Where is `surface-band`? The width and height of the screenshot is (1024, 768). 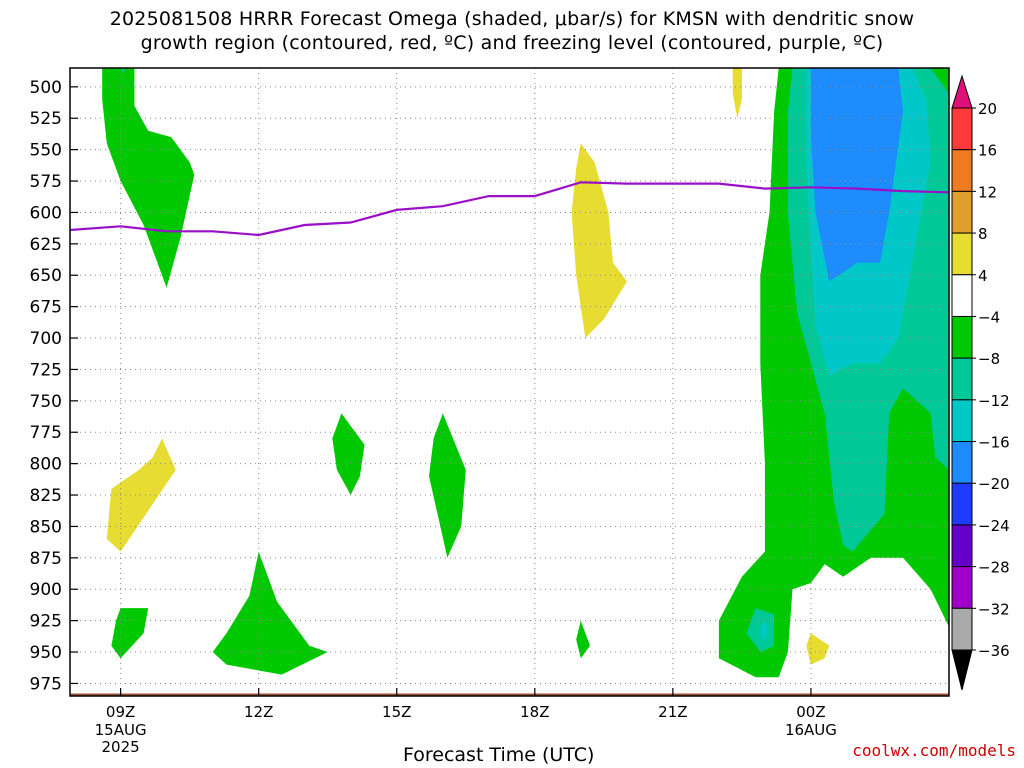
surface-band is located at coordinates (509, 694).